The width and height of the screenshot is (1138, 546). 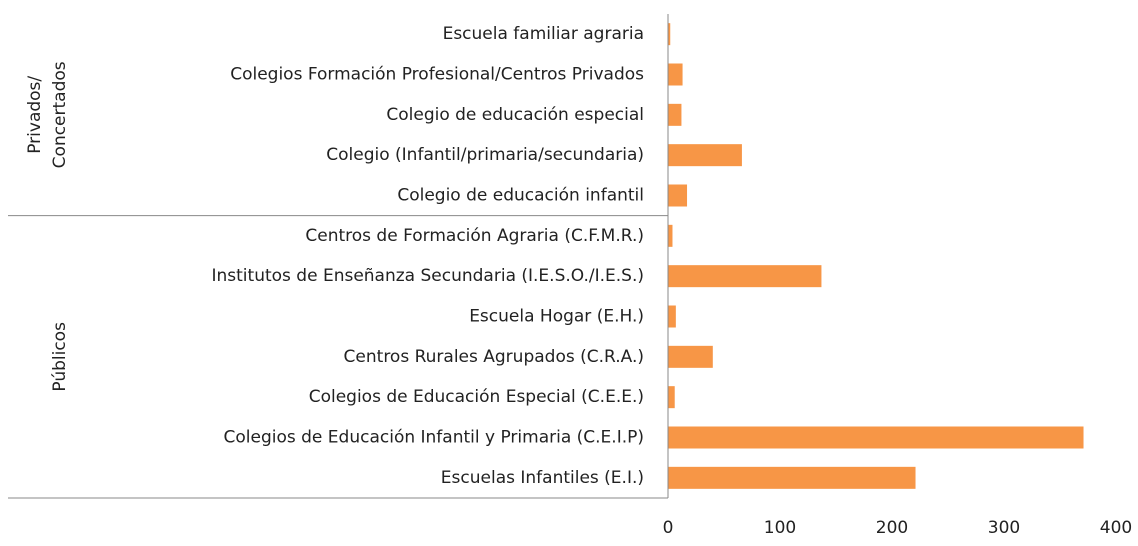 What do you see at coordinates (543, 34) in the screenshot?
I see `category-label: Escuela familiar agraria` at bounding box center [543, 34].